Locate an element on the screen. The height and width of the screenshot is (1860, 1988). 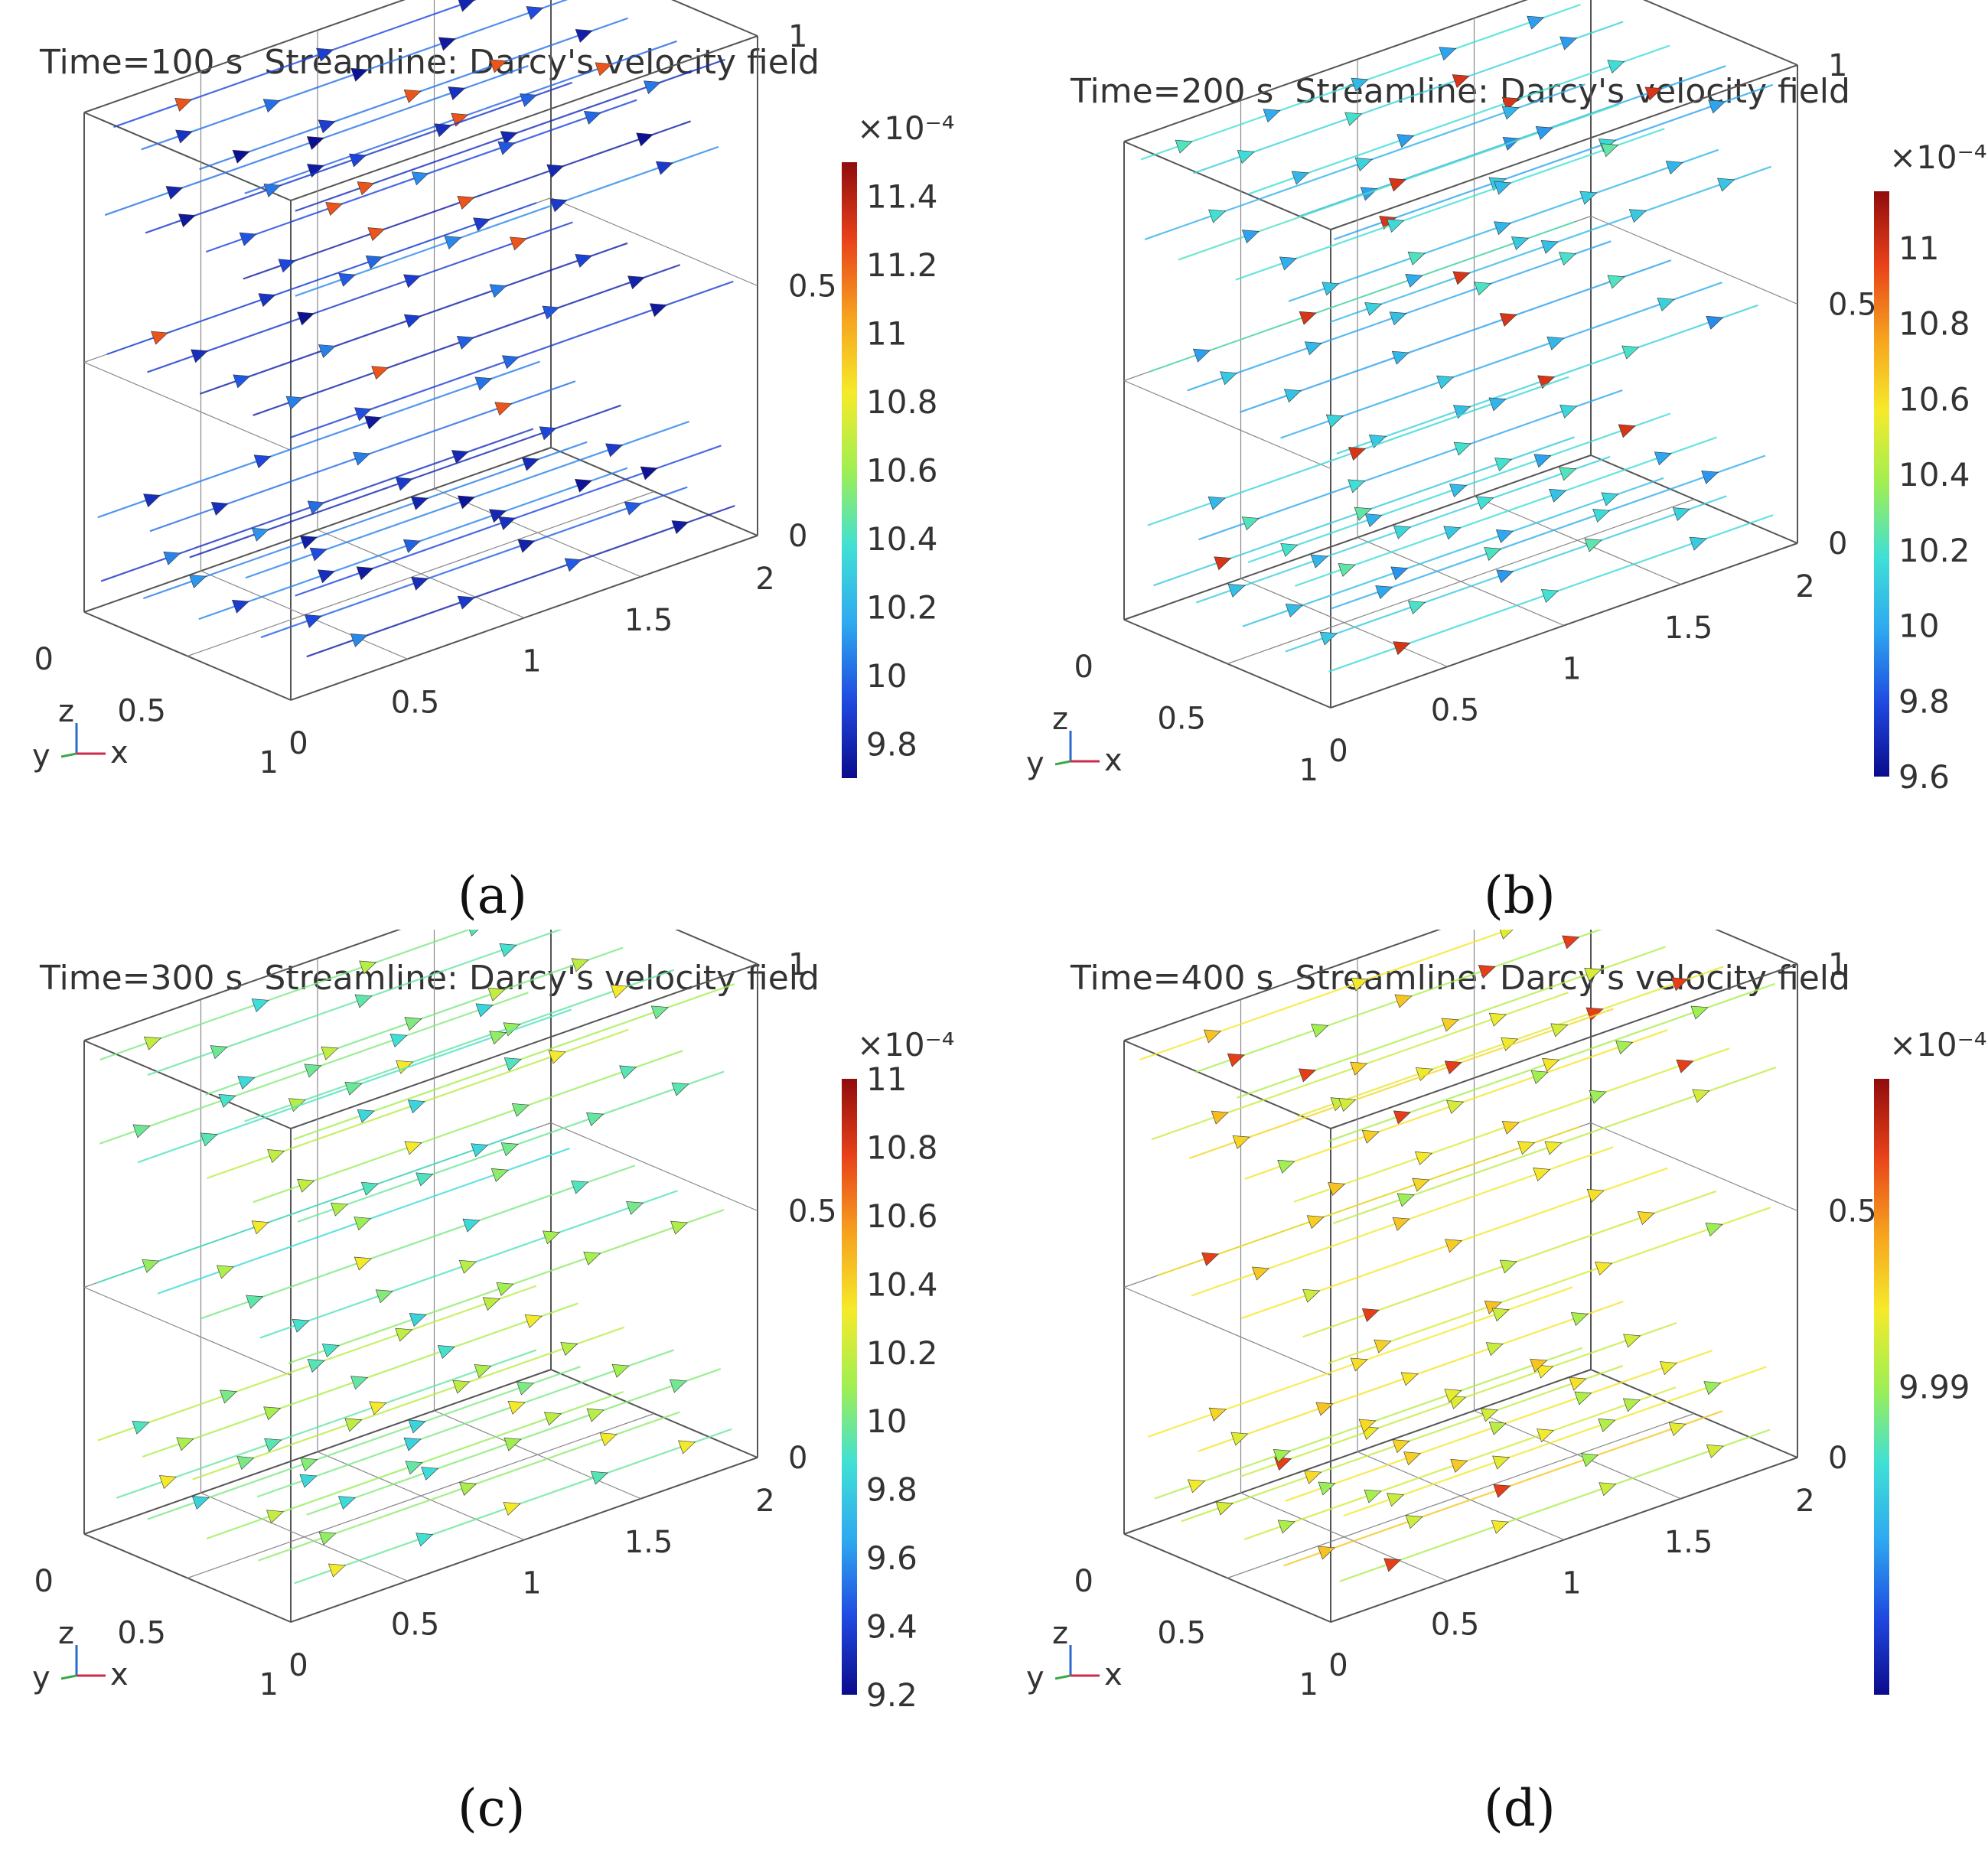
colorbar-tick-label: 9.8 is located at coordinates (892, 1490).